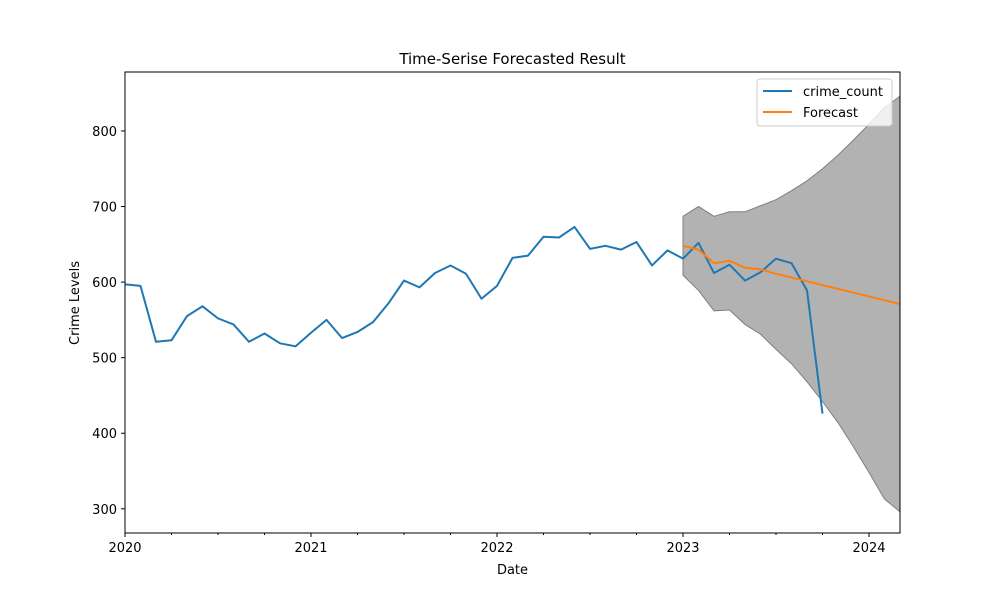  Describe the element at coordinates (104, 283) in the screenshot. I see `y-tick-label: 600` at that location.